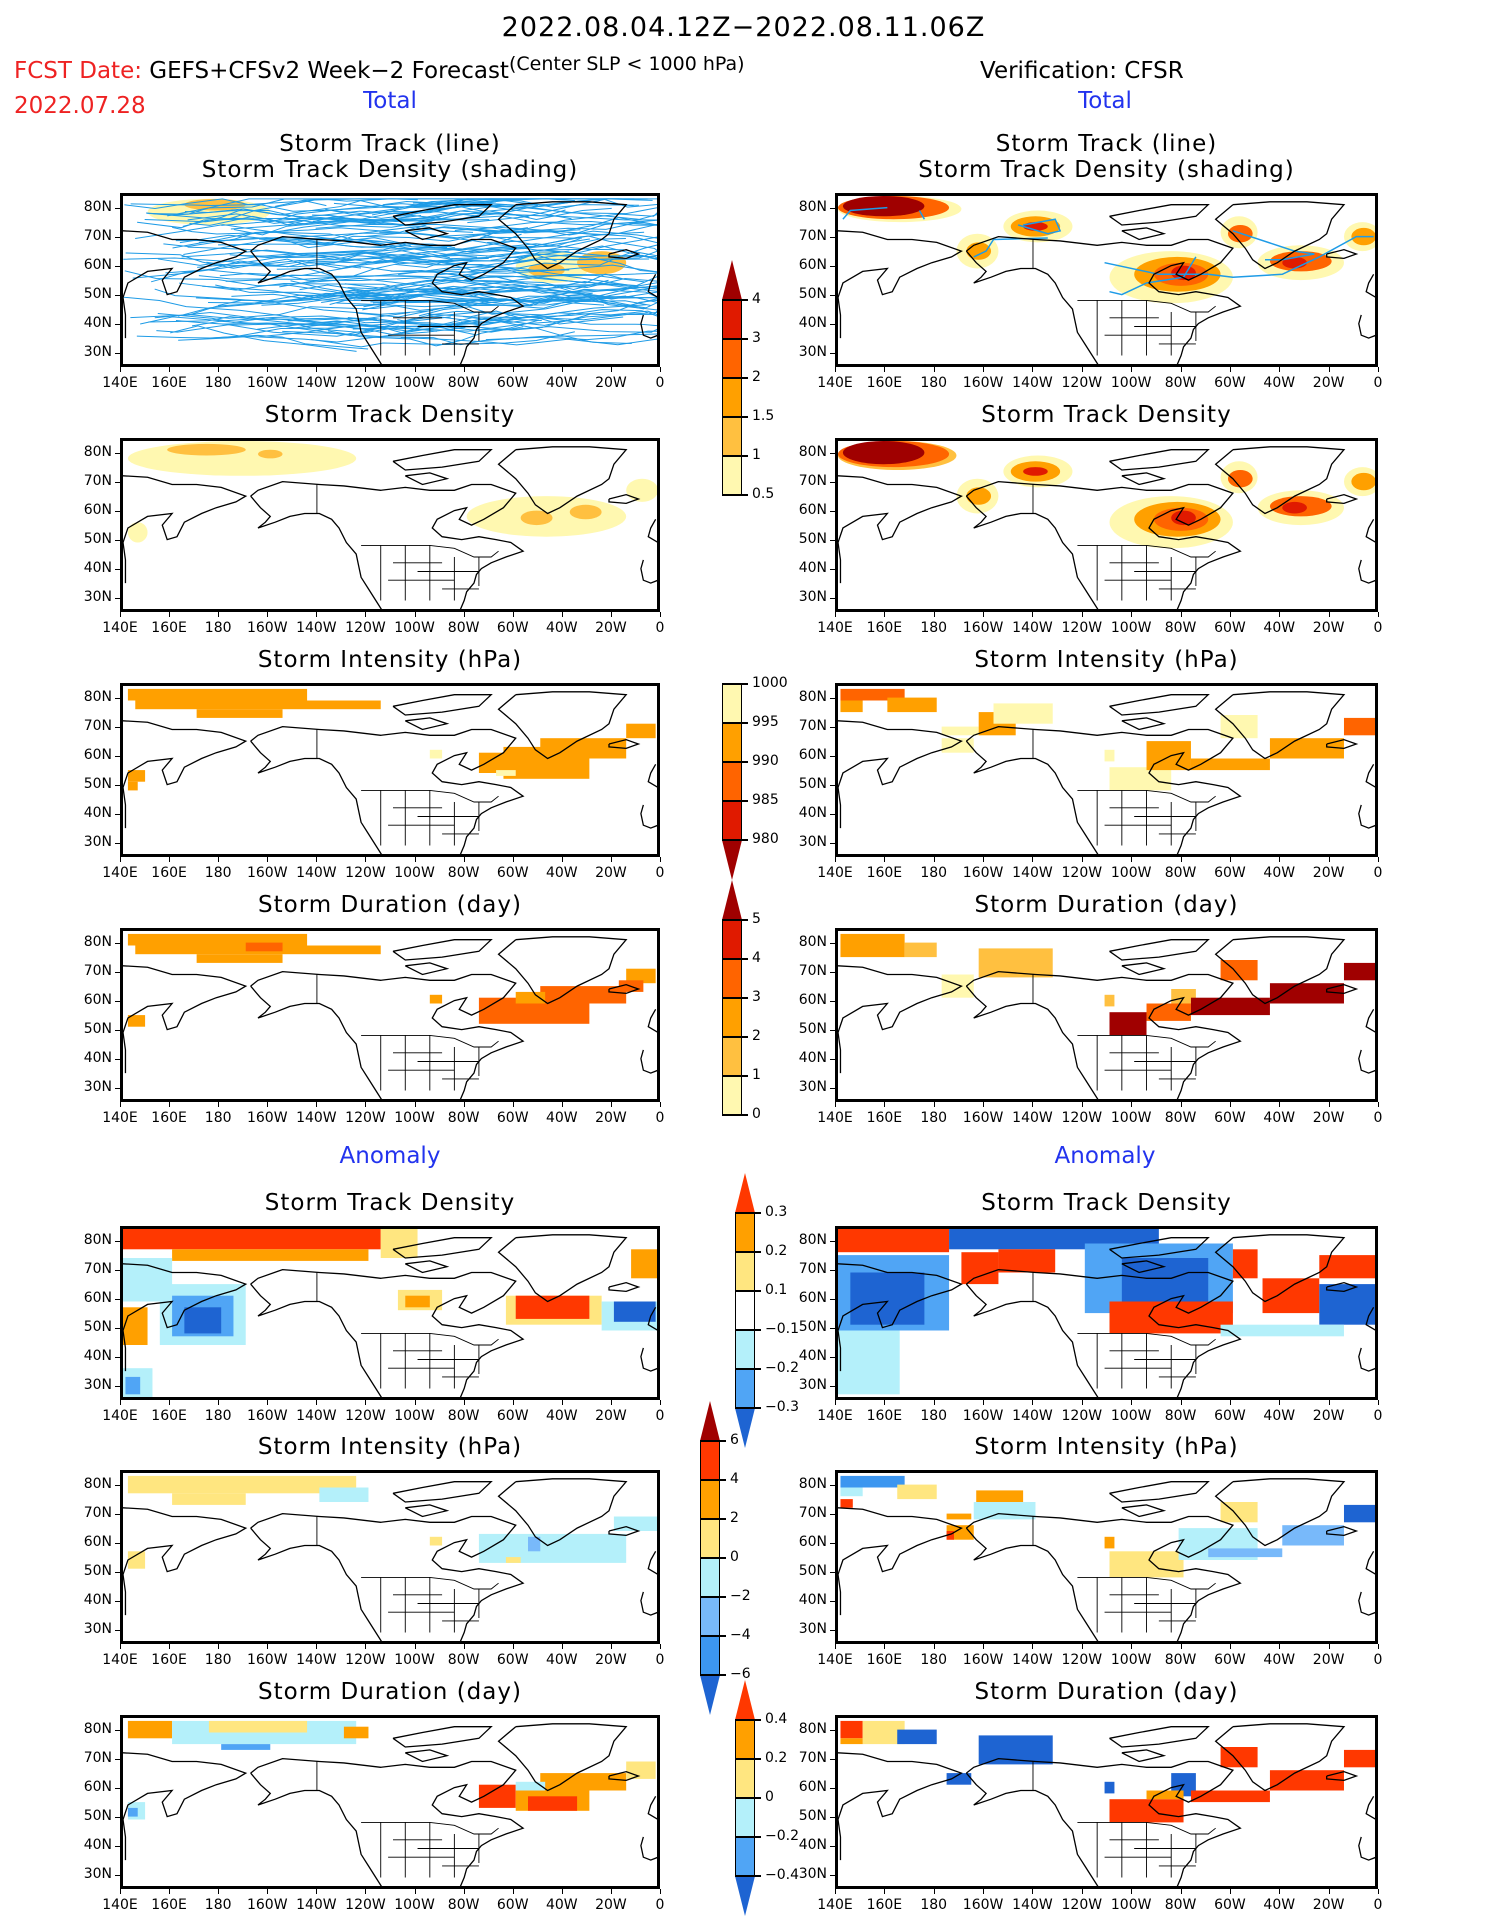  What do you see at coordinates (732, 280) in the screenshot?
I see `colorbar-extend-max` at bounding box center [732, 280].